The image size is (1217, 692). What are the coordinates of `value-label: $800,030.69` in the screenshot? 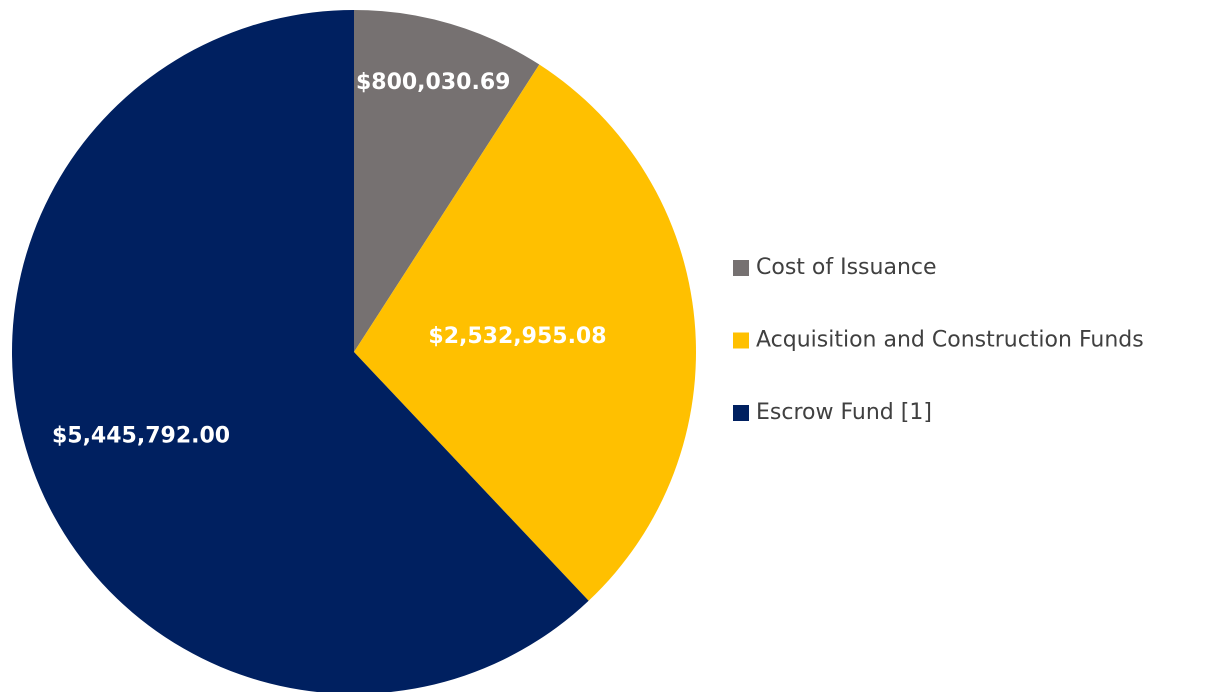 It's located at (433, 82).